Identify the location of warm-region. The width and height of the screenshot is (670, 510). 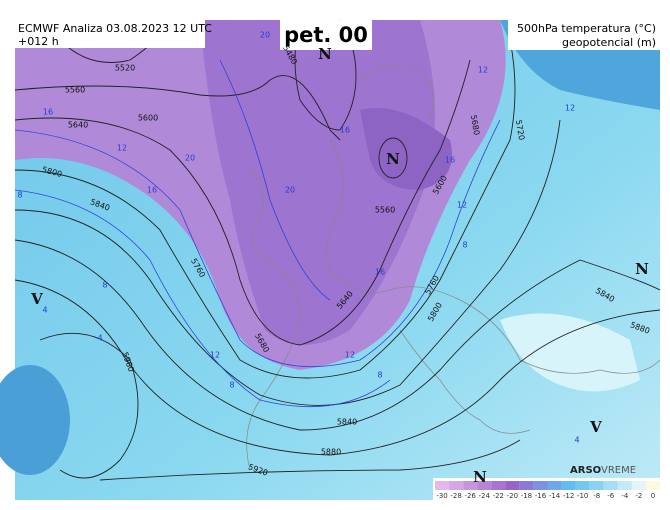
(570, 352).